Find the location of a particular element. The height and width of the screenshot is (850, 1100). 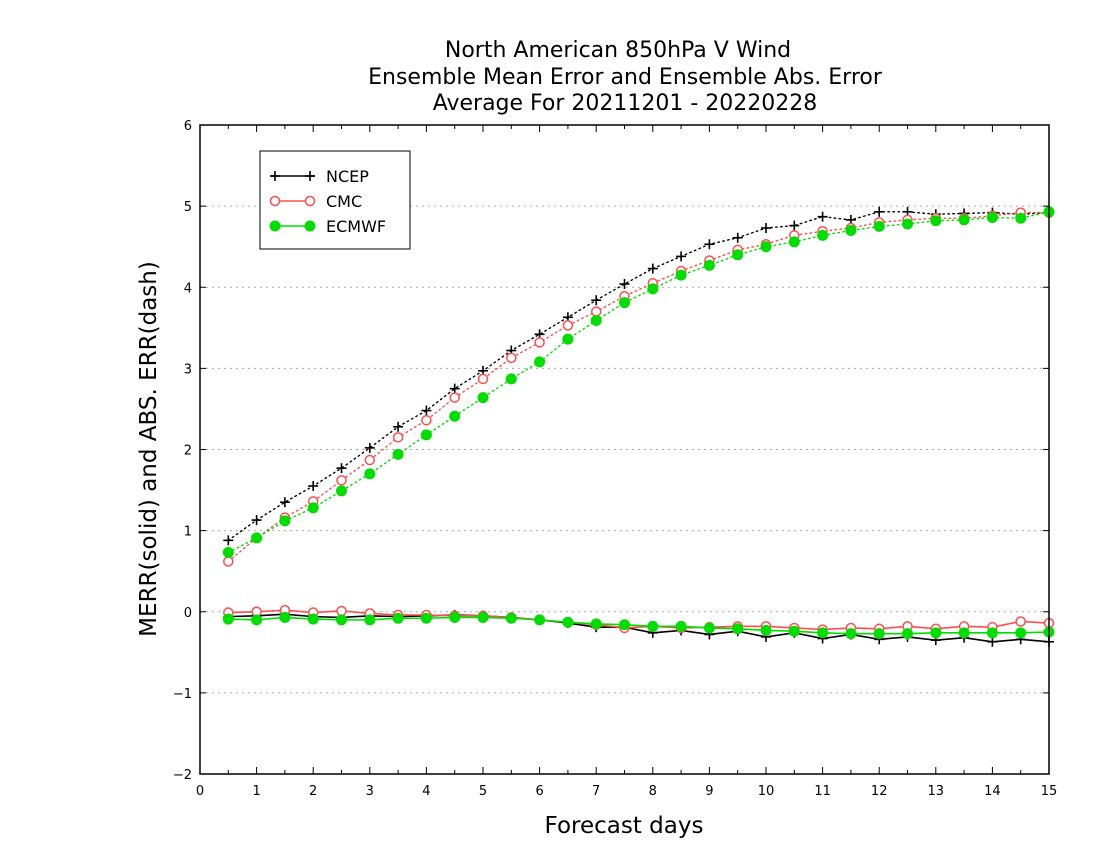

x-tick-label: 9 is located at coordinates (709, 791).